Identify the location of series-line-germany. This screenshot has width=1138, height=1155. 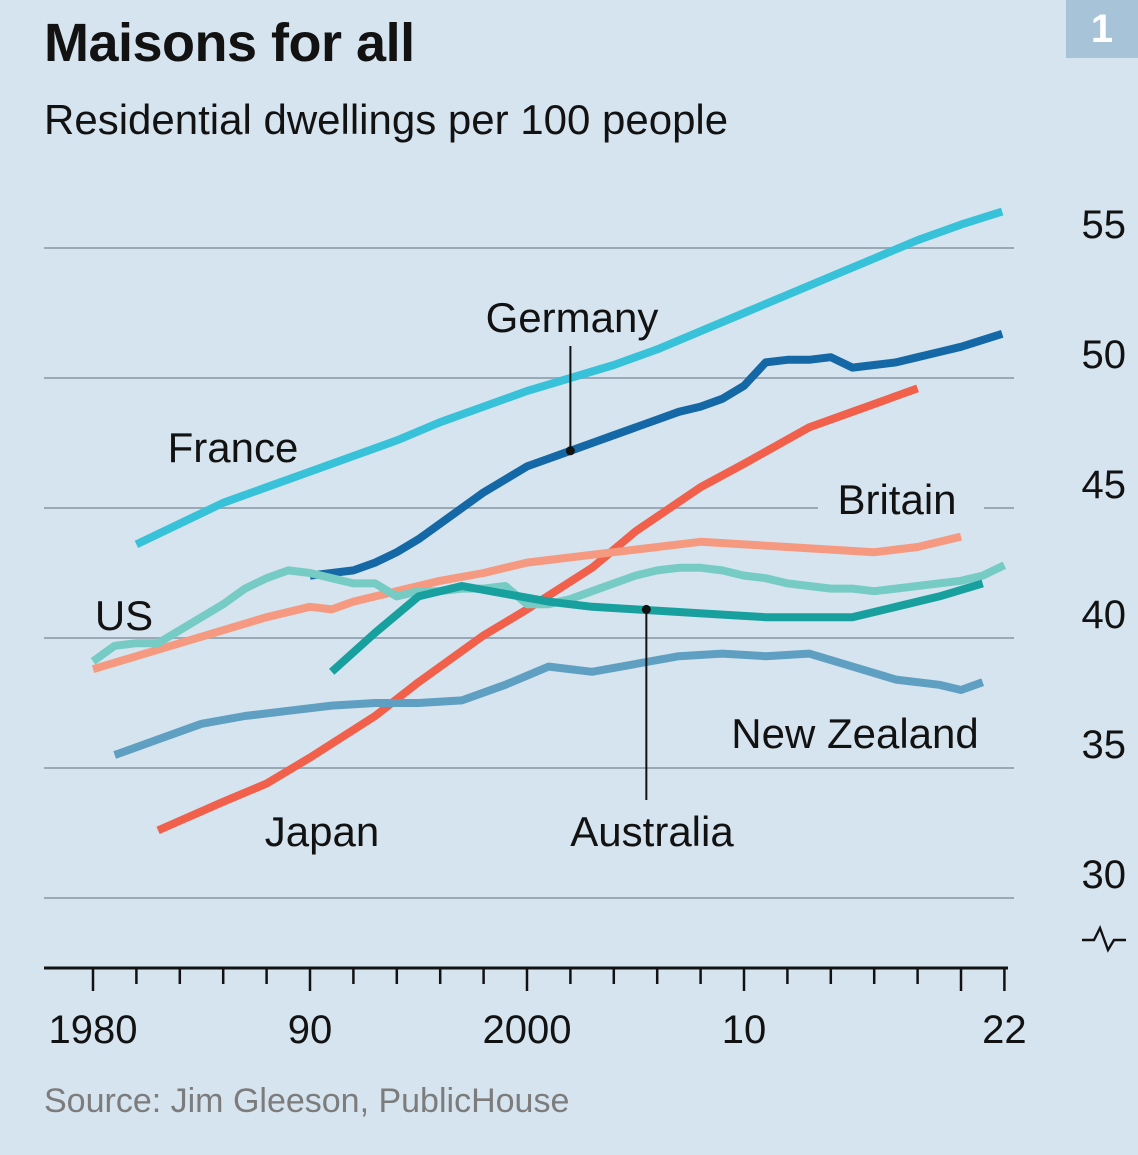
(656, 454).